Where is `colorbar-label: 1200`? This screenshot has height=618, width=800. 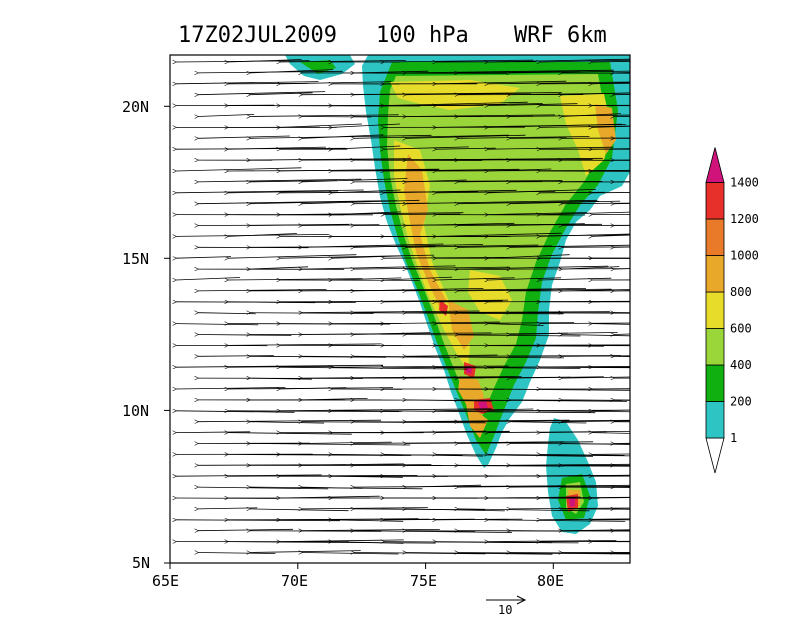 colorbar-label: 1200 is located at coordinates (744, 219).